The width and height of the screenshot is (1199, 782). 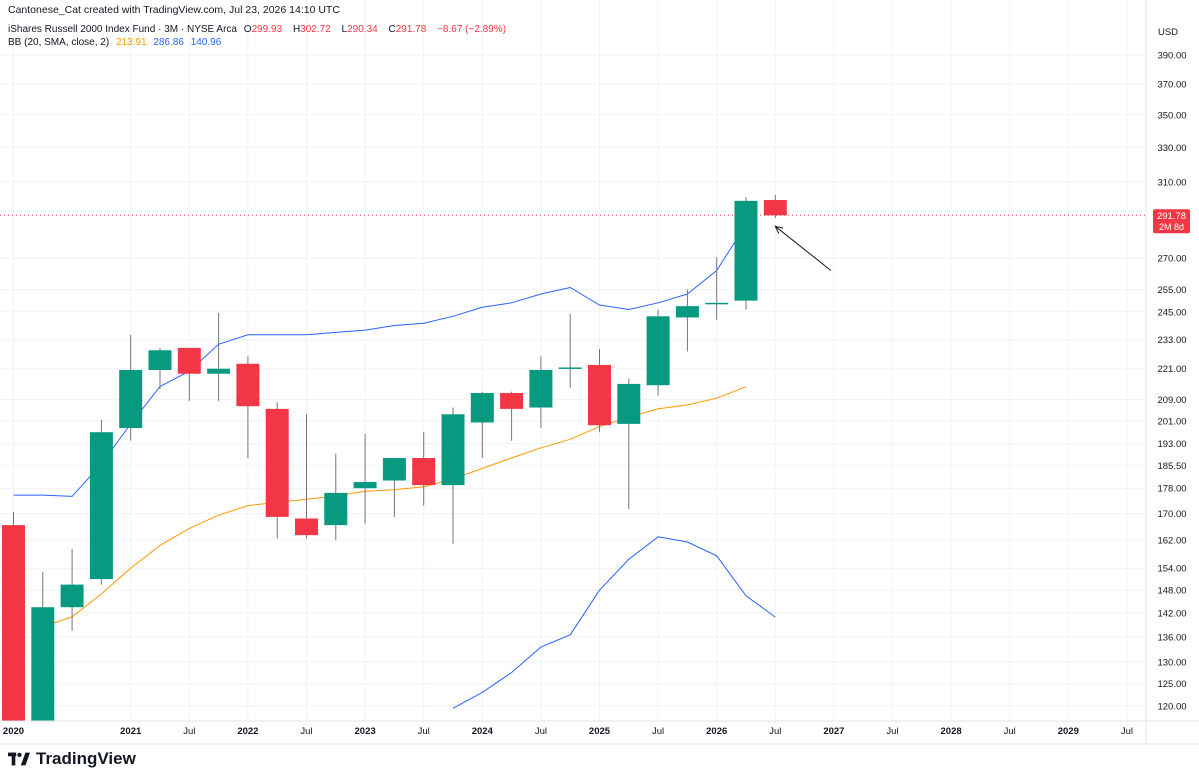 I want to click on y-tick-label: 120.00, so click(x=1171, y=707).